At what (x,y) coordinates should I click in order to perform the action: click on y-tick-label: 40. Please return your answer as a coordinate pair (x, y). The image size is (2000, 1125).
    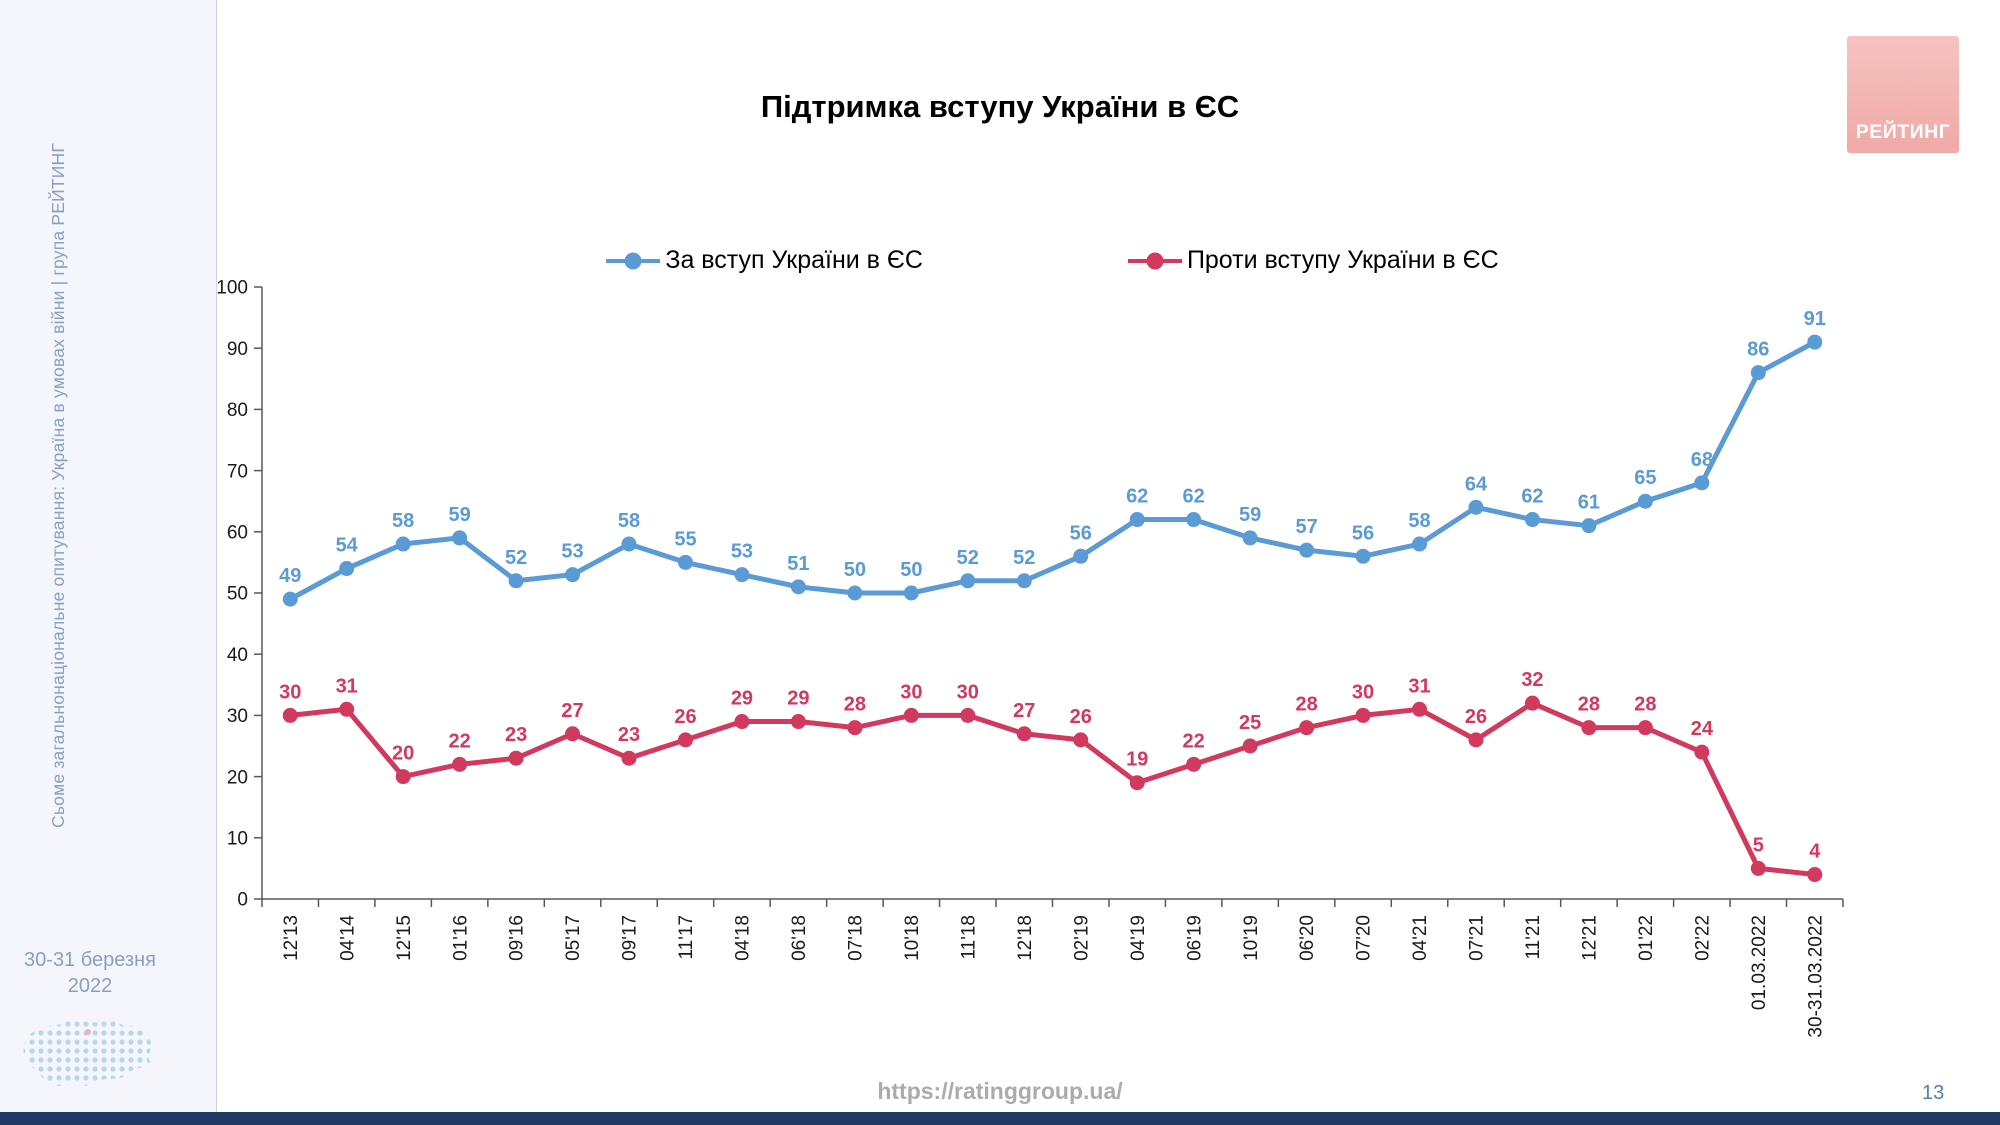
    Looking at the image, I should click on (237, 655).